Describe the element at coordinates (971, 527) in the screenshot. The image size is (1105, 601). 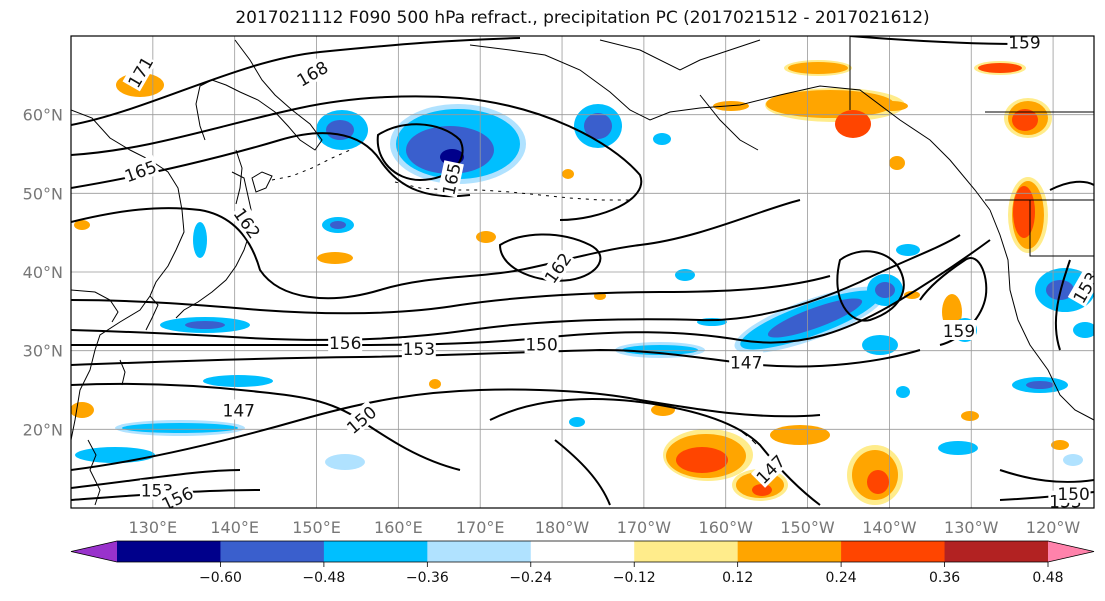
I see `lon-tick-label: 130°W` at that location.